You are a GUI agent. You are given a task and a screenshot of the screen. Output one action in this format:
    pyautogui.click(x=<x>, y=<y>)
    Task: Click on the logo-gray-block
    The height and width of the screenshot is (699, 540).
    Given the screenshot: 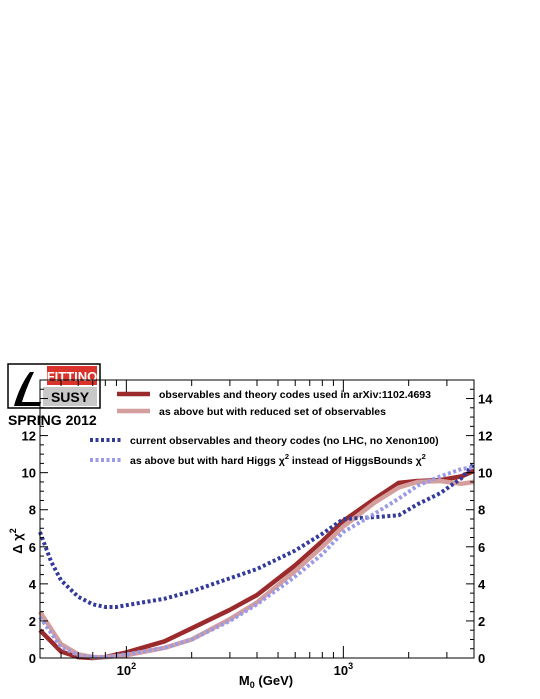 What is the action you would take?
    pyautogui.click(x=70, y=396)
    